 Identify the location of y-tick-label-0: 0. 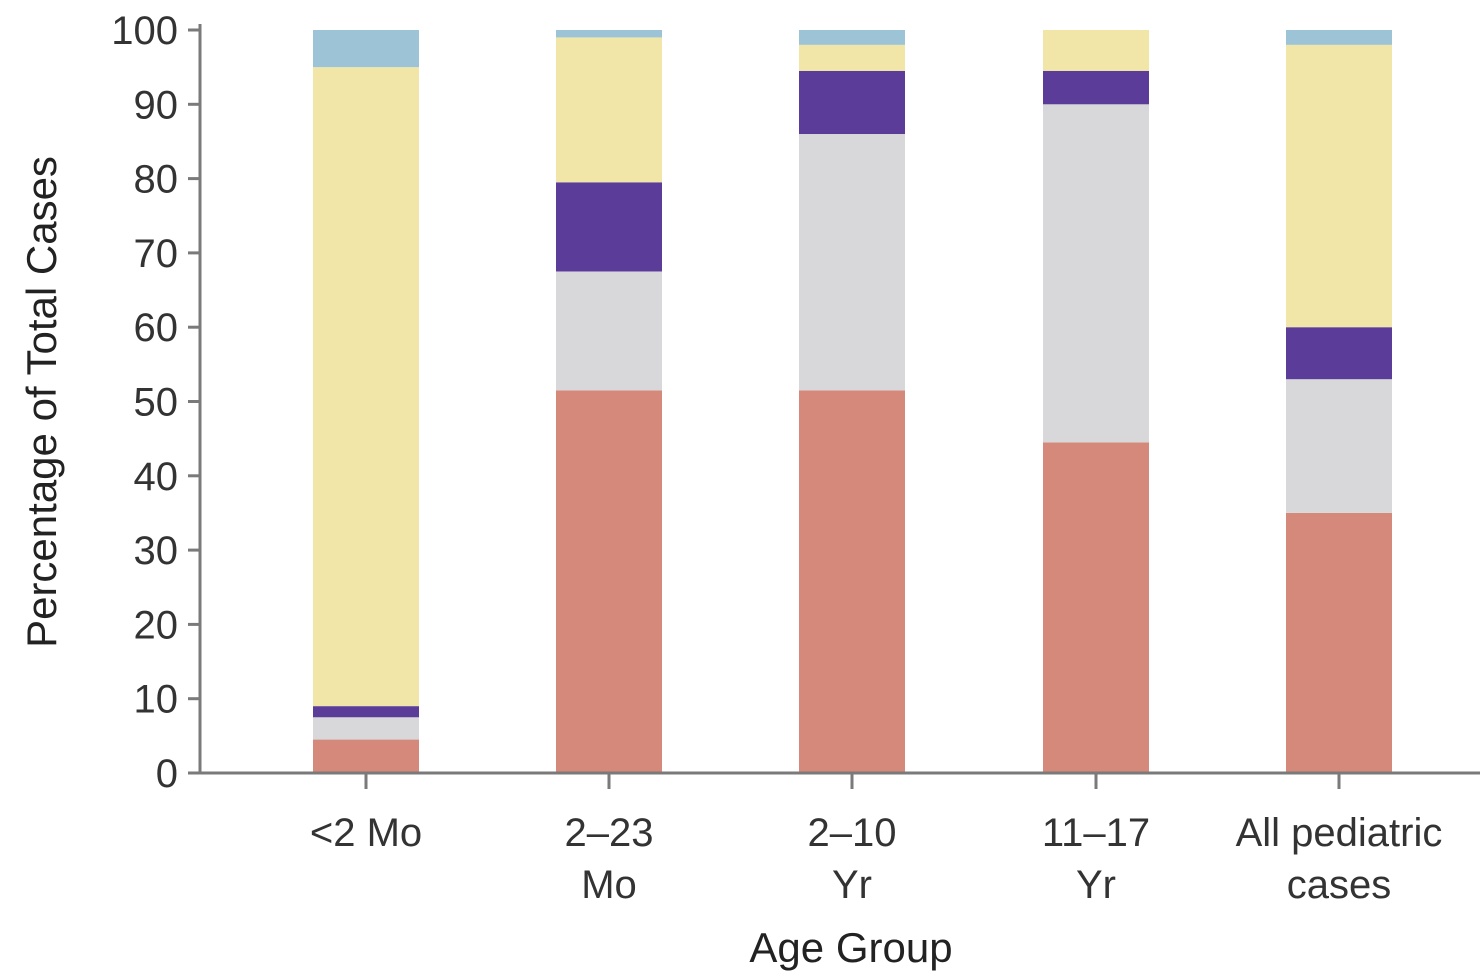
(167, 774).